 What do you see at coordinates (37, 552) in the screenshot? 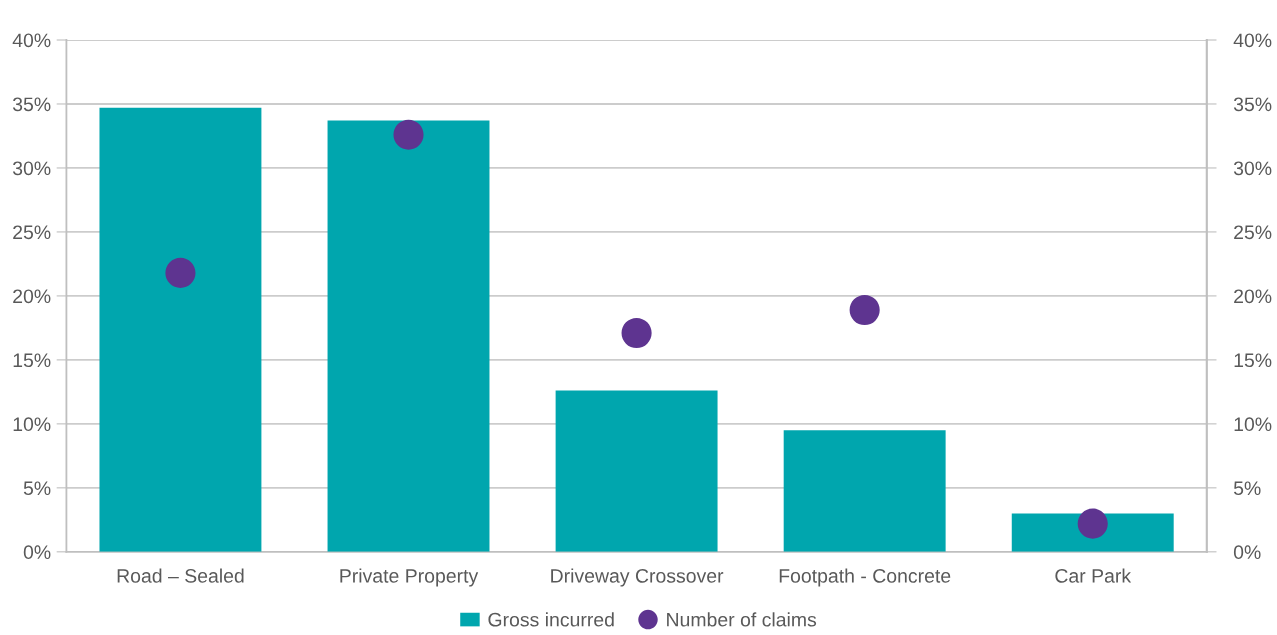
I see `y-tick-label: 0%` at bounding box center [37, 552].